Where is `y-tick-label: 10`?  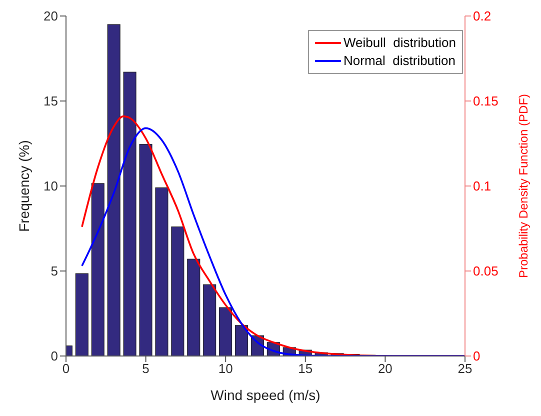
y-tick-label: 10 is located at coordinates (51, 186).